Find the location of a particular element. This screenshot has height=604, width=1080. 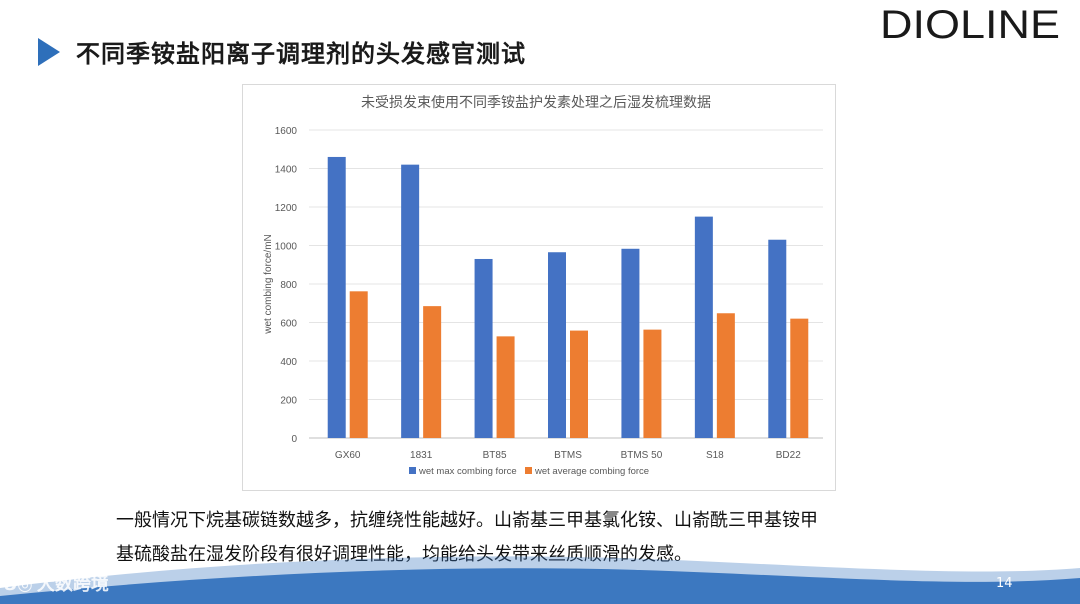

legend-label: wet average combing force is located at coordinates (591, 471).